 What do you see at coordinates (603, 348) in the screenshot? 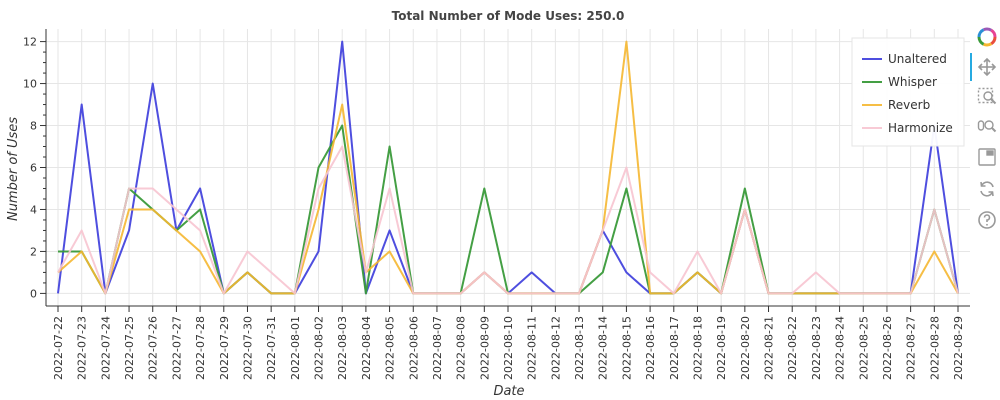
I see `x-tick-label: 2022-08-14` at bounding box center [603, 348].